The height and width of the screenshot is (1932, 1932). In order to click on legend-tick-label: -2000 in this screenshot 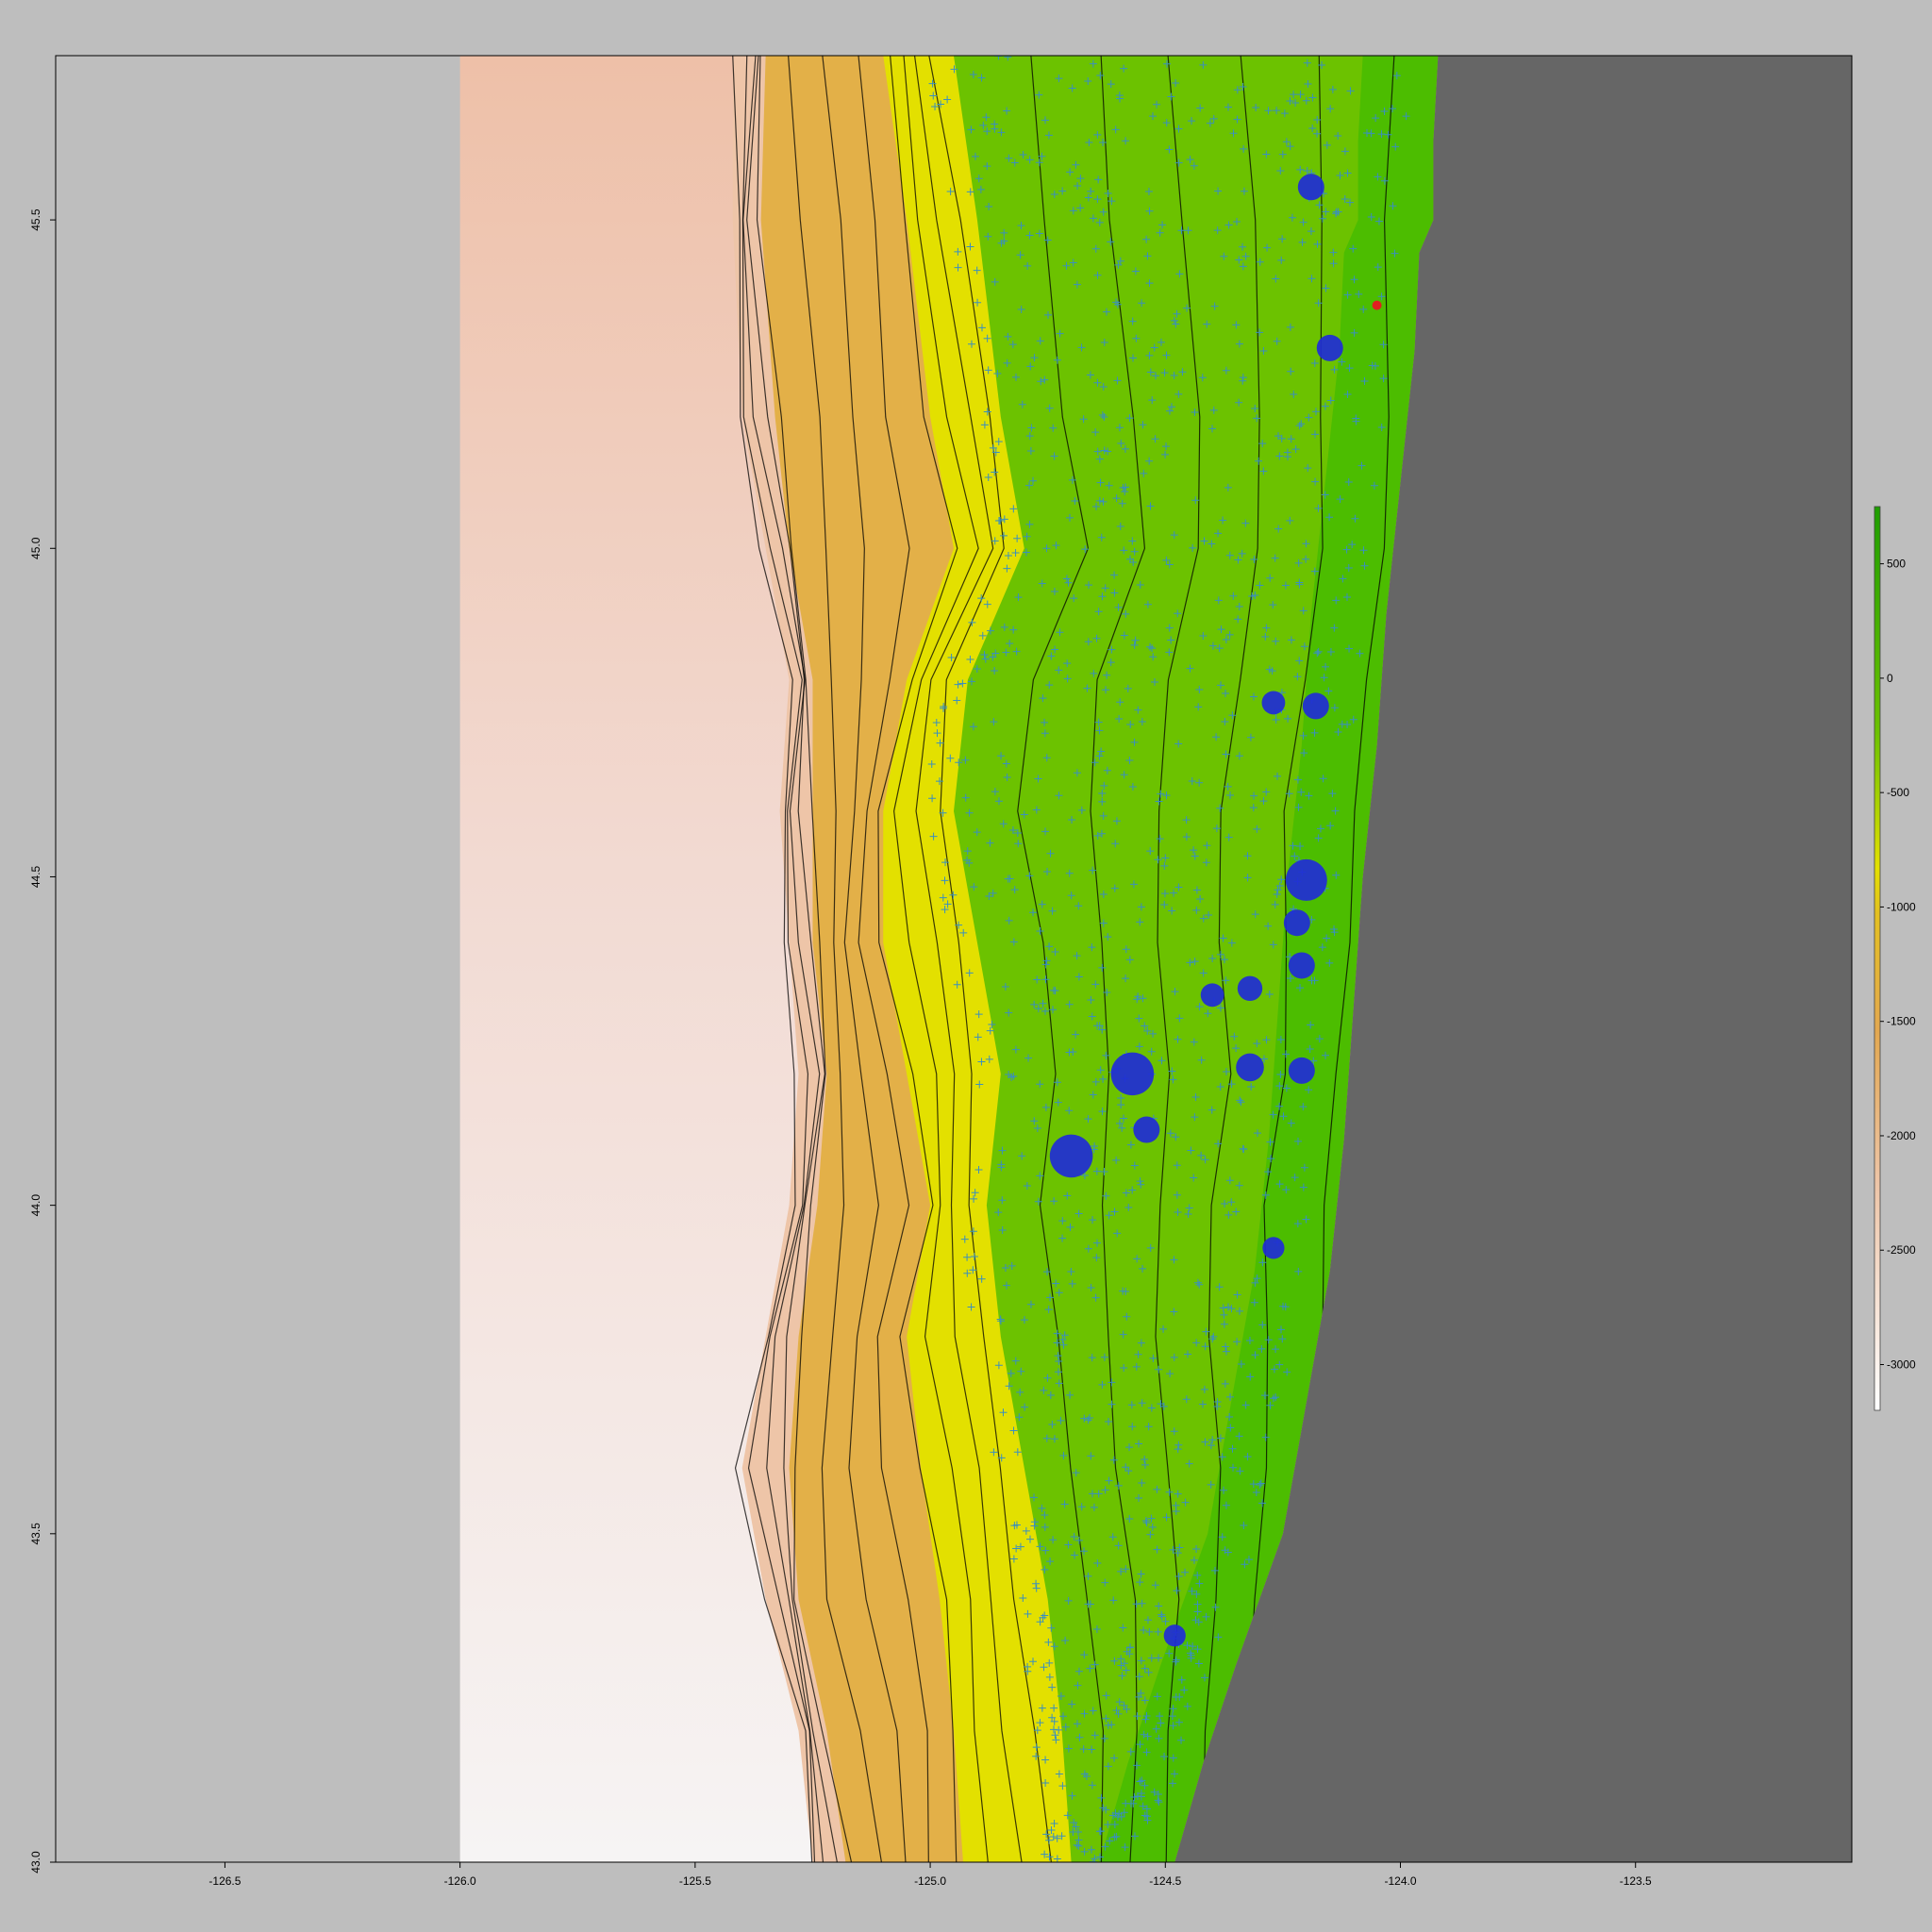, I will do `click(1902, 1135)`.